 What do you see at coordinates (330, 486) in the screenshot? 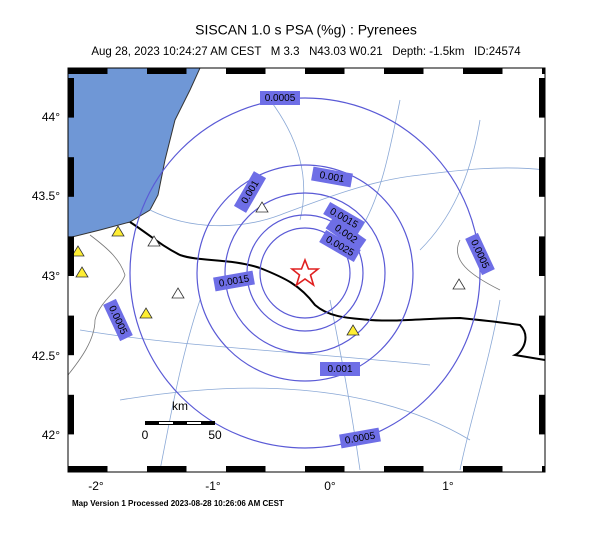
I see `lon-label: 0°` at bounding box center [330, 486].